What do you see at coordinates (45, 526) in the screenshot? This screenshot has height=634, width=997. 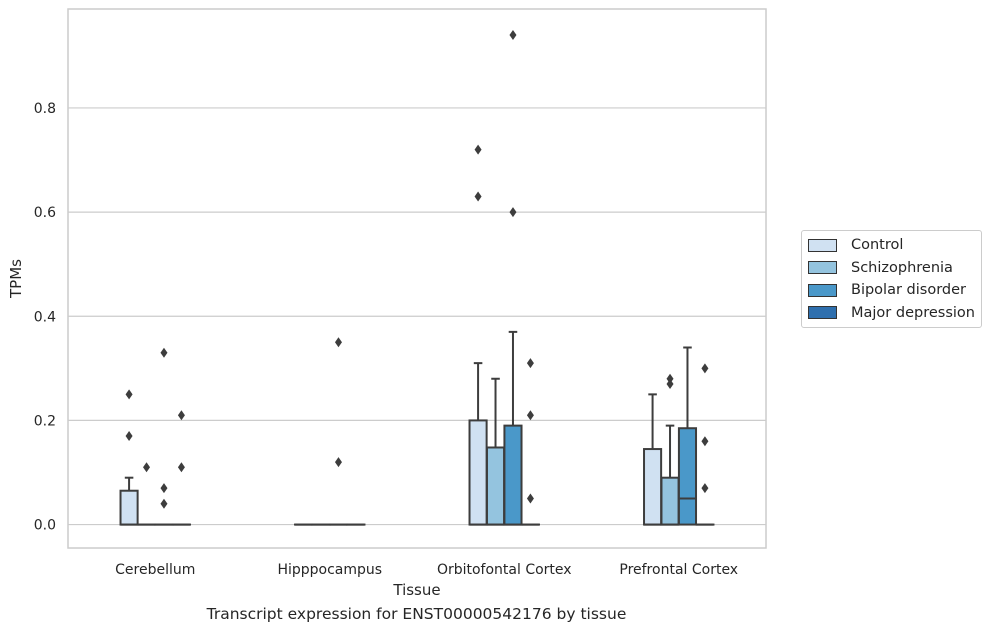 I see `y-tick-label: 0.0` at bounding box center [45, 526].